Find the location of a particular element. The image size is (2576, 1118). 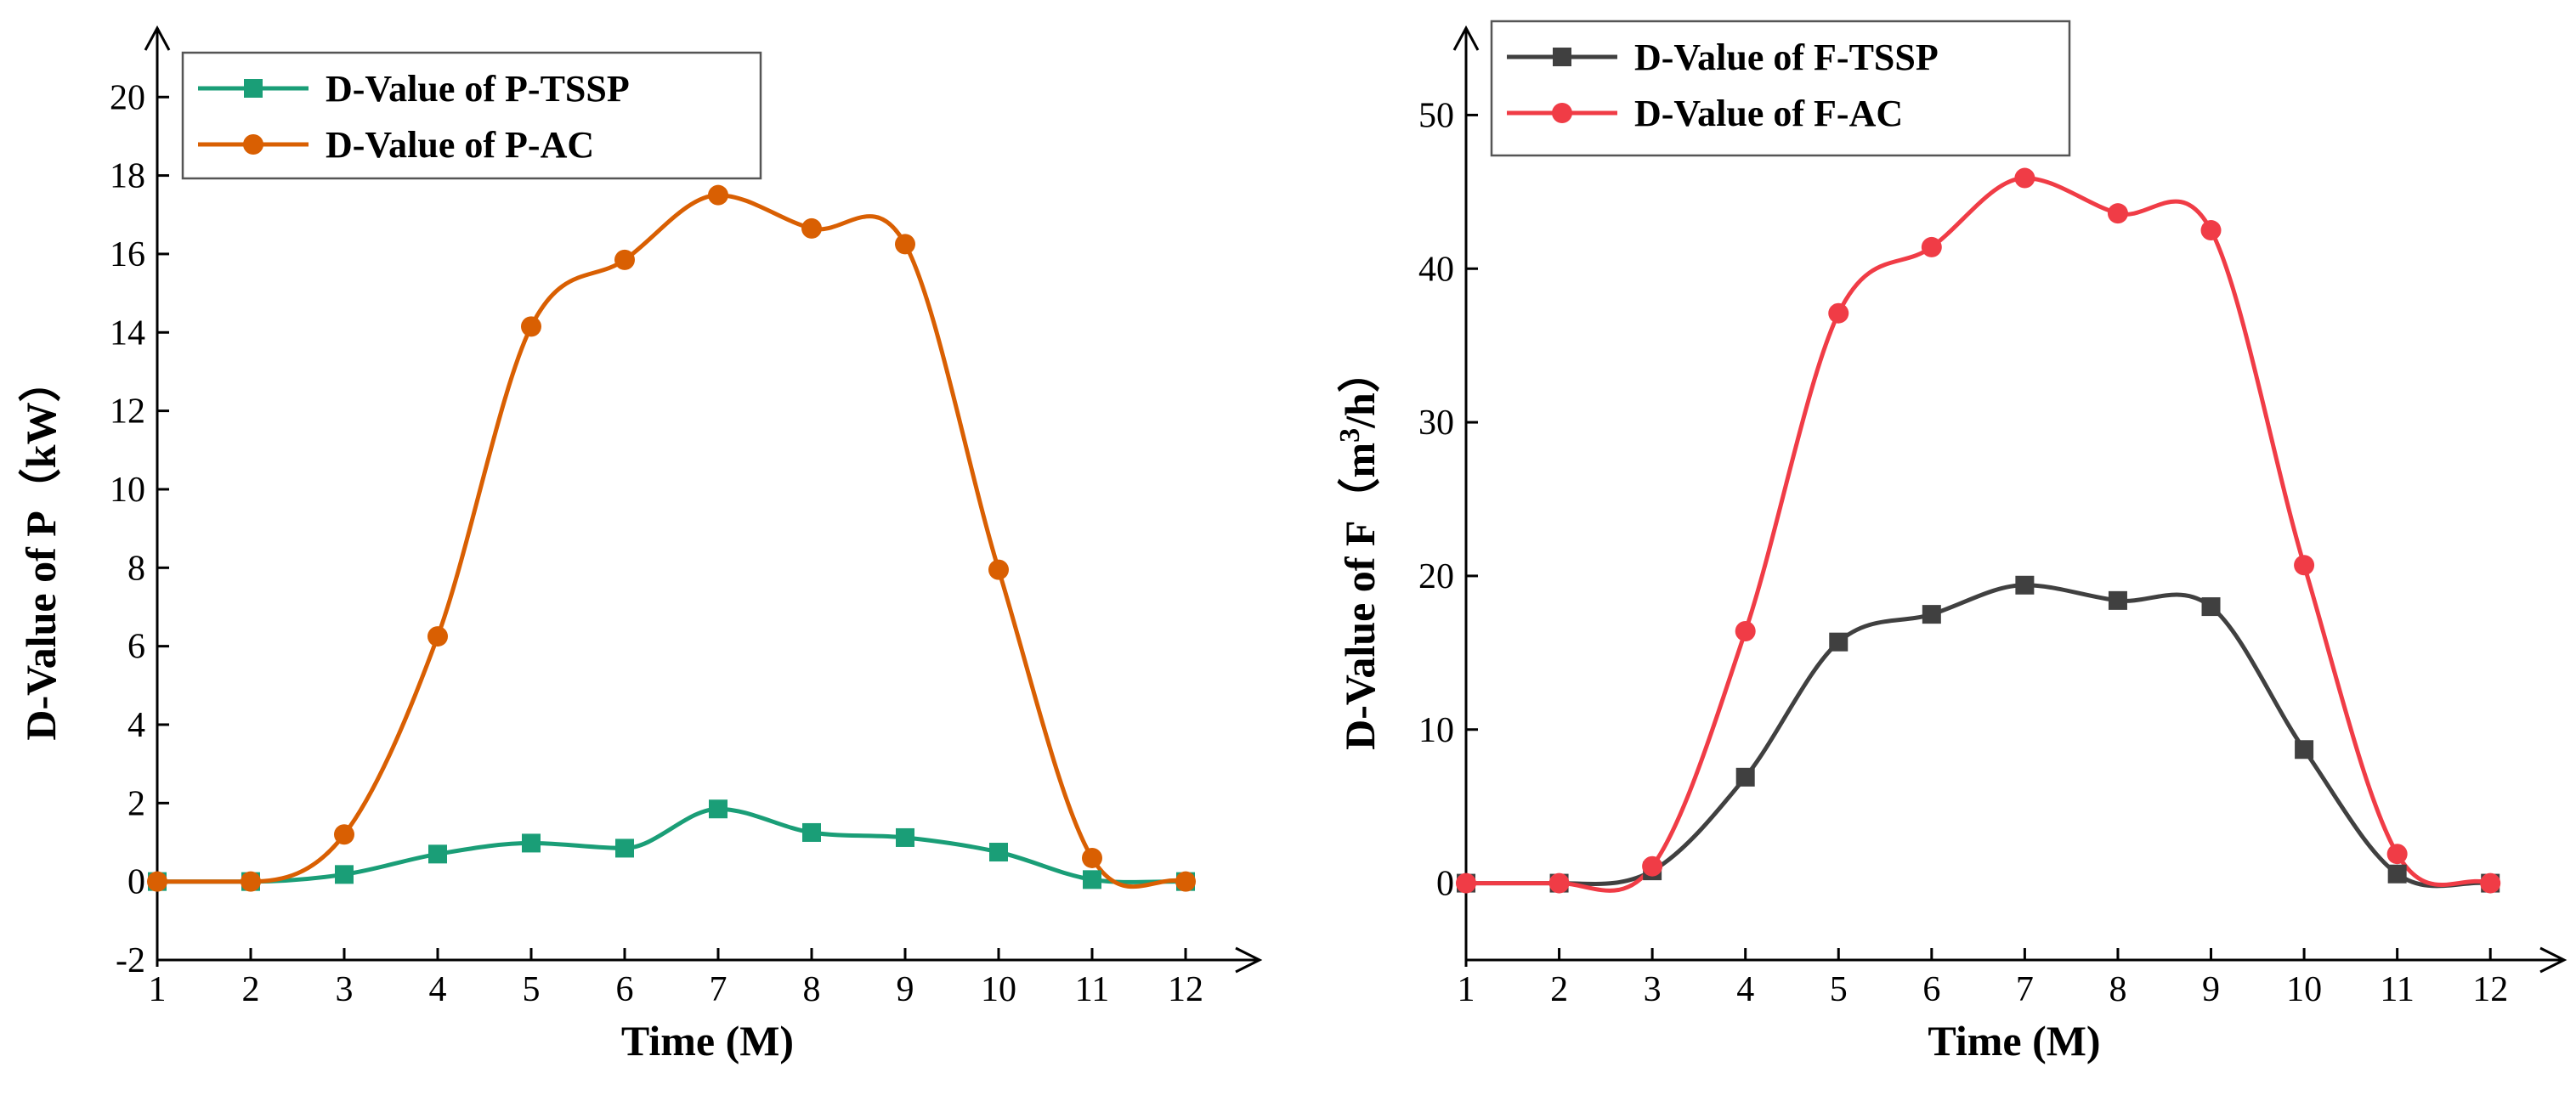

y-tick-label: 18 is located at coordinates (127, 176).